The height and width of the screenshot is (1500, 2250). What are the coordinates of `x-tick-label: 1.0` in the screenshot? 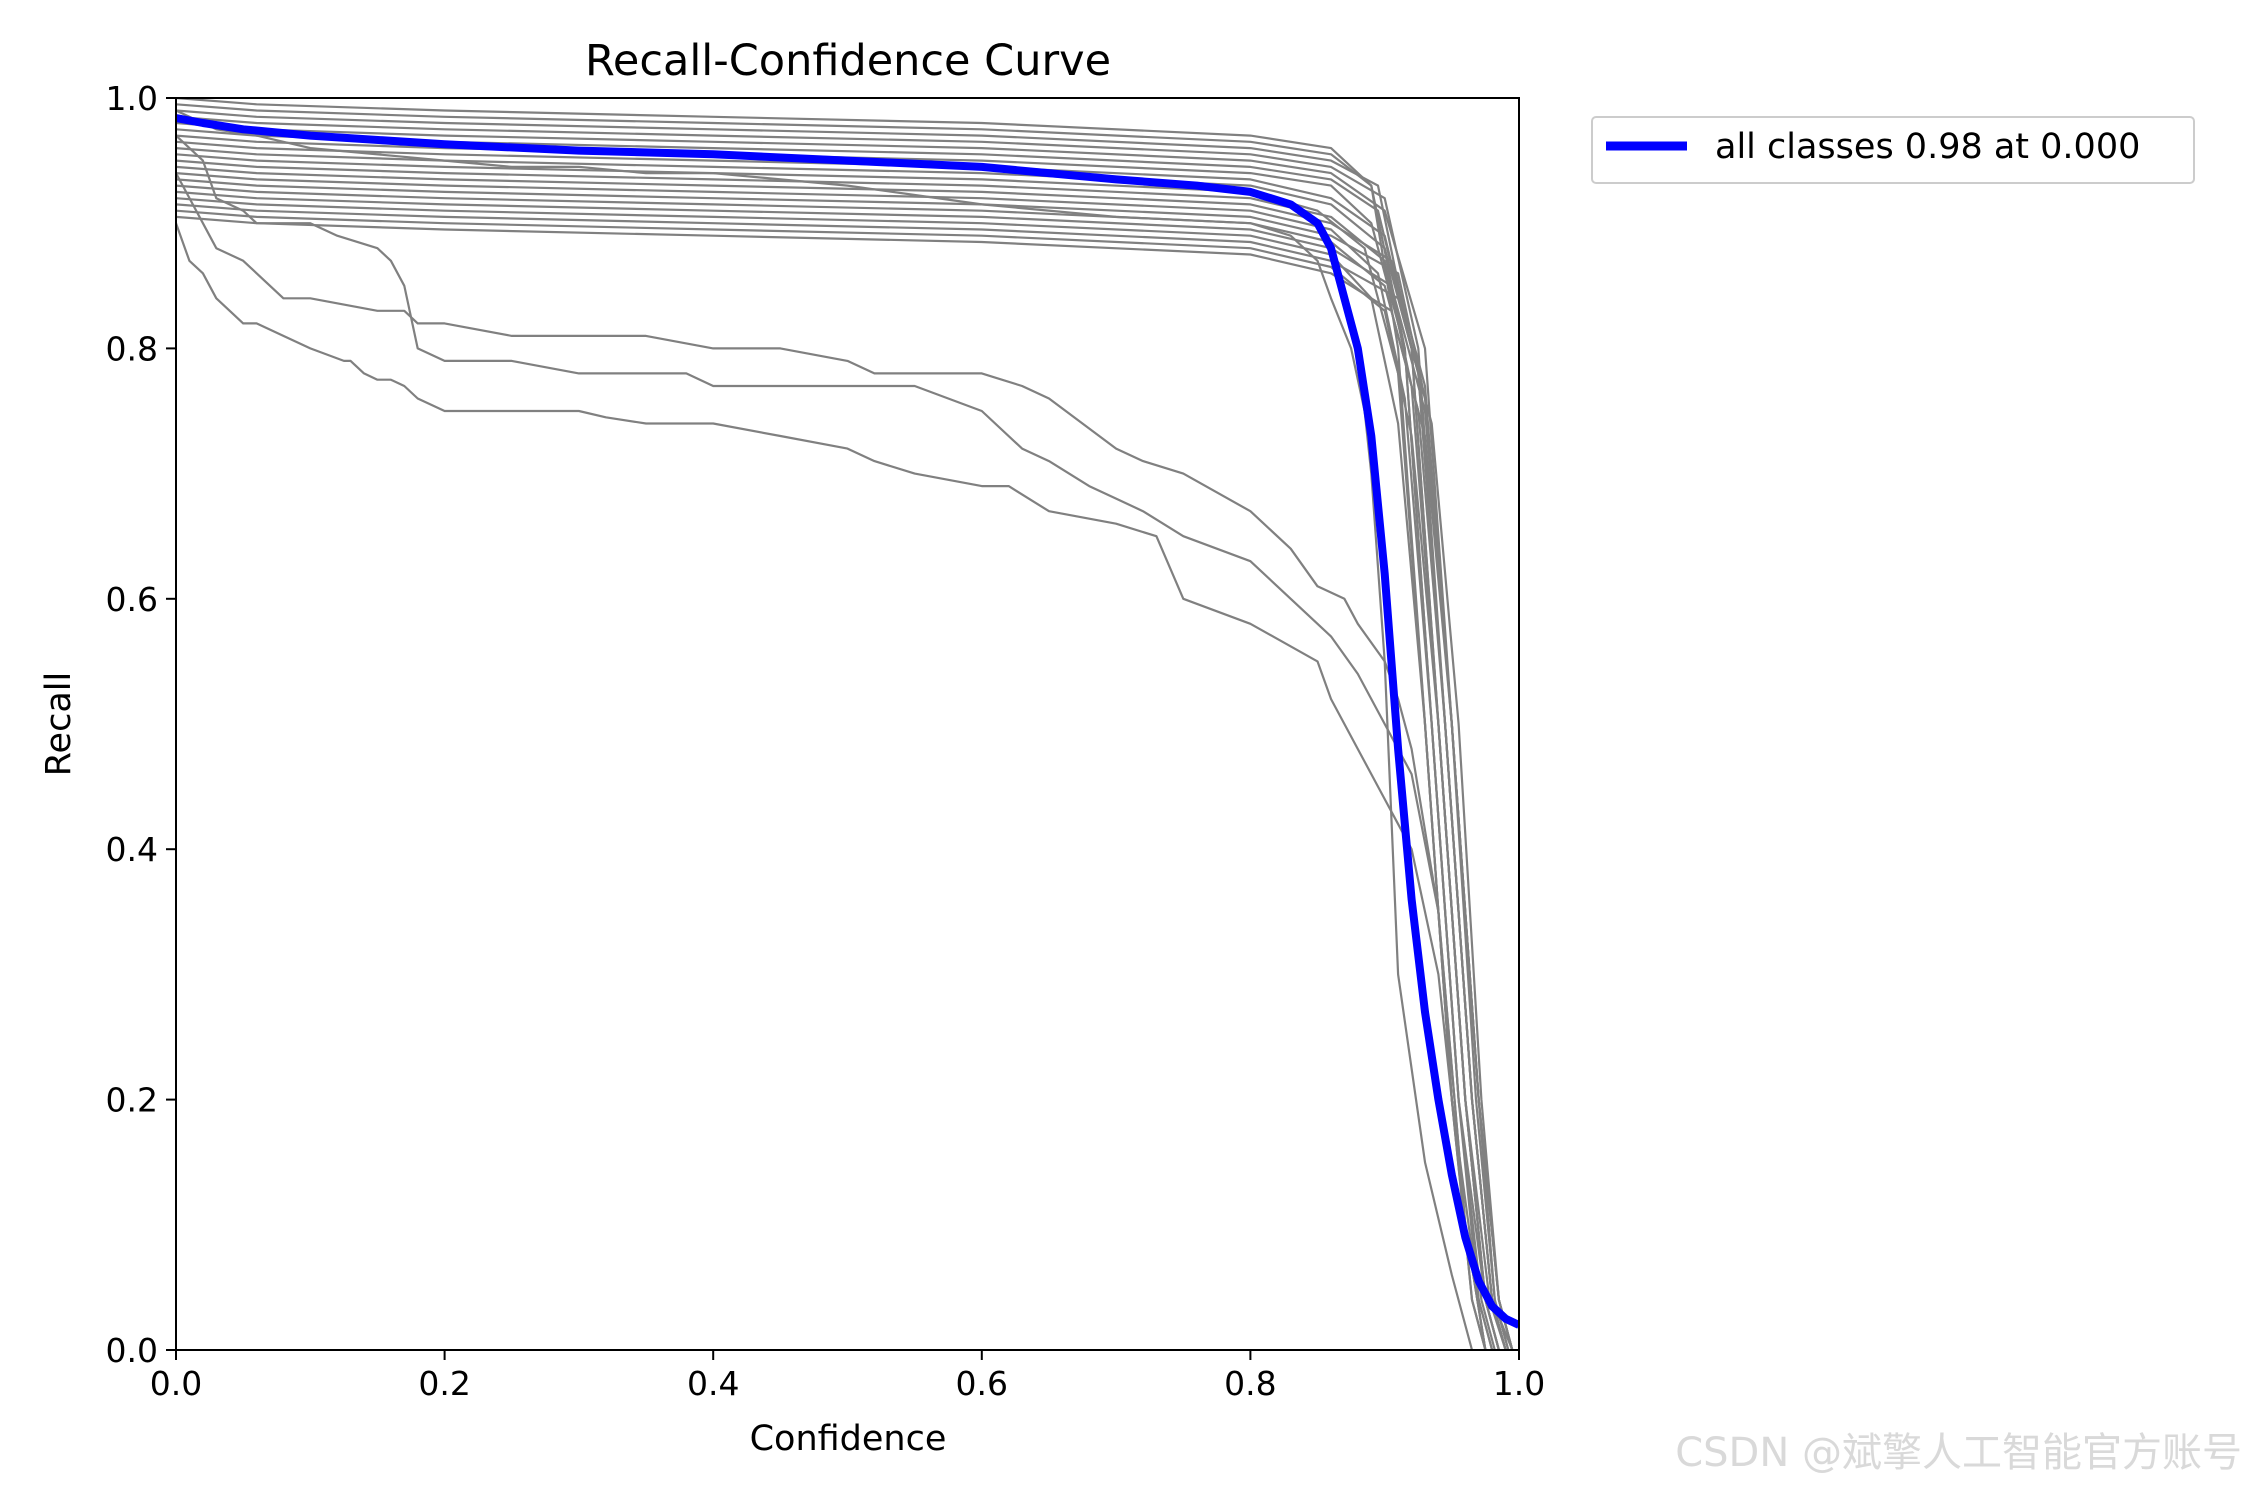 It's located at (1519, 1383).